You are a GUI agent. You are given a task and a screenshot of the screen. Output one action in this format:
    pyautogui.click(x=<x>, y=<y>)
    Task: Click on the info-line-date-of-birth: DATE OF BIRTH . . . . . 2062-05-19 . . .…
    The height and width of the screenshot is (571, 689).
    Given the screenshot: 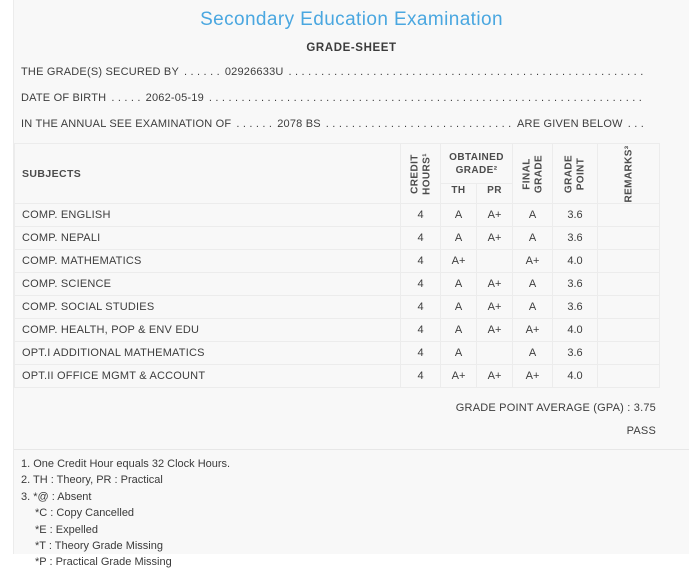 What is the action you would take?
    pyautogui.click(x=335, y=98)
    